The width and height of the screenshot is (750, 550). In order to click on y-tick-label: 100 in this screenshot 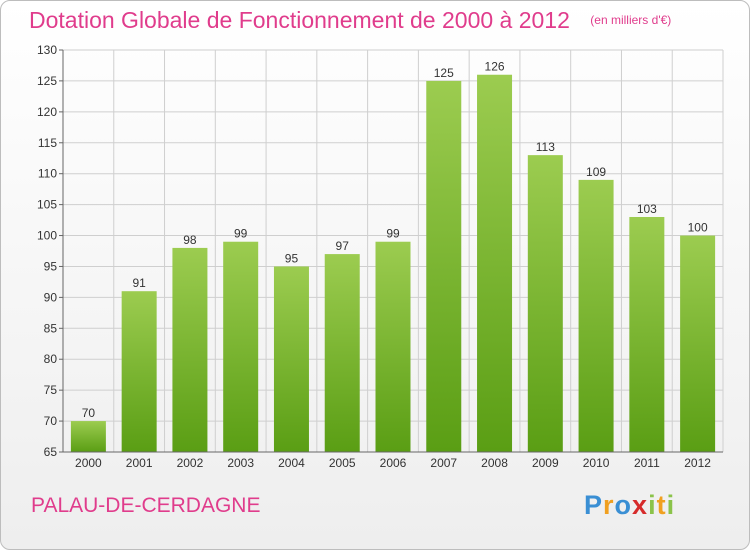, I will do `click(47, 236)`.